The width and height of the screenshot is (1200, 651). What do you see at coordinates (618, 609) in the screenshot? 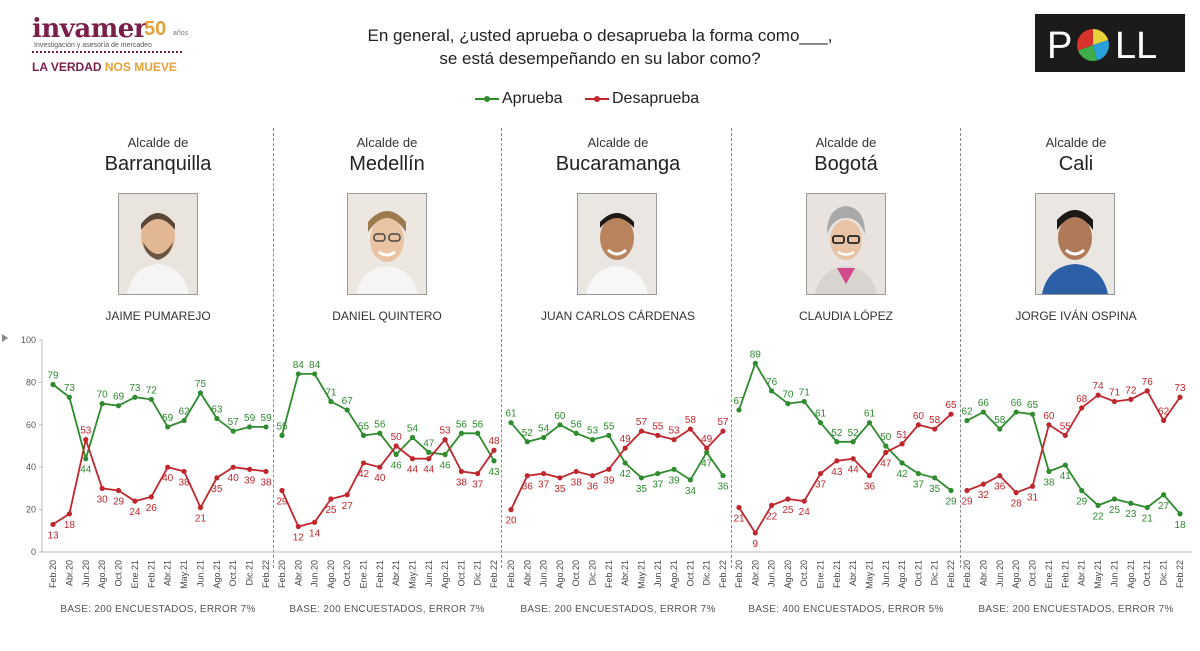
I see `sample-base-note: BASE: 200 ENCUESTADOS, ERROR 7%` at bounding box center [618, 609].